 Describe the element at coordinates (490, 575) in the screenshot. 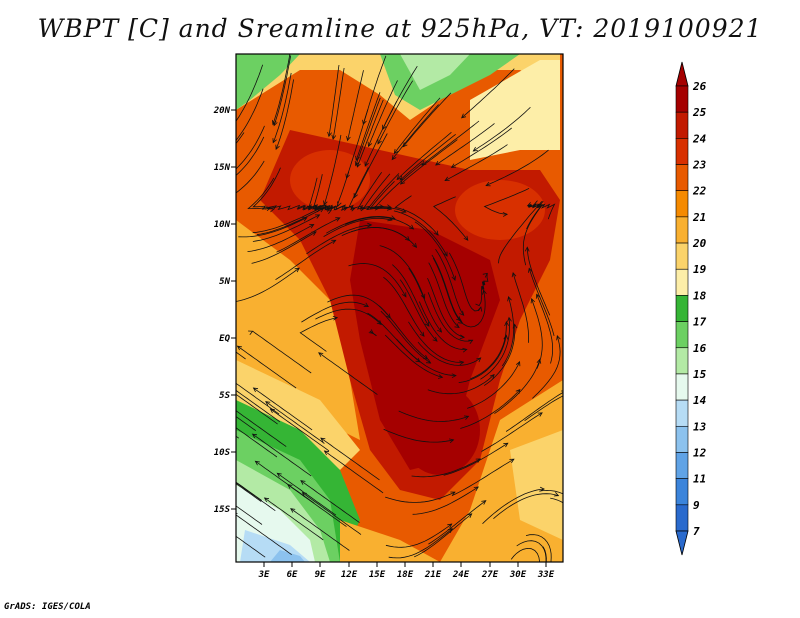

I see `lon-label: 27E` at that location.